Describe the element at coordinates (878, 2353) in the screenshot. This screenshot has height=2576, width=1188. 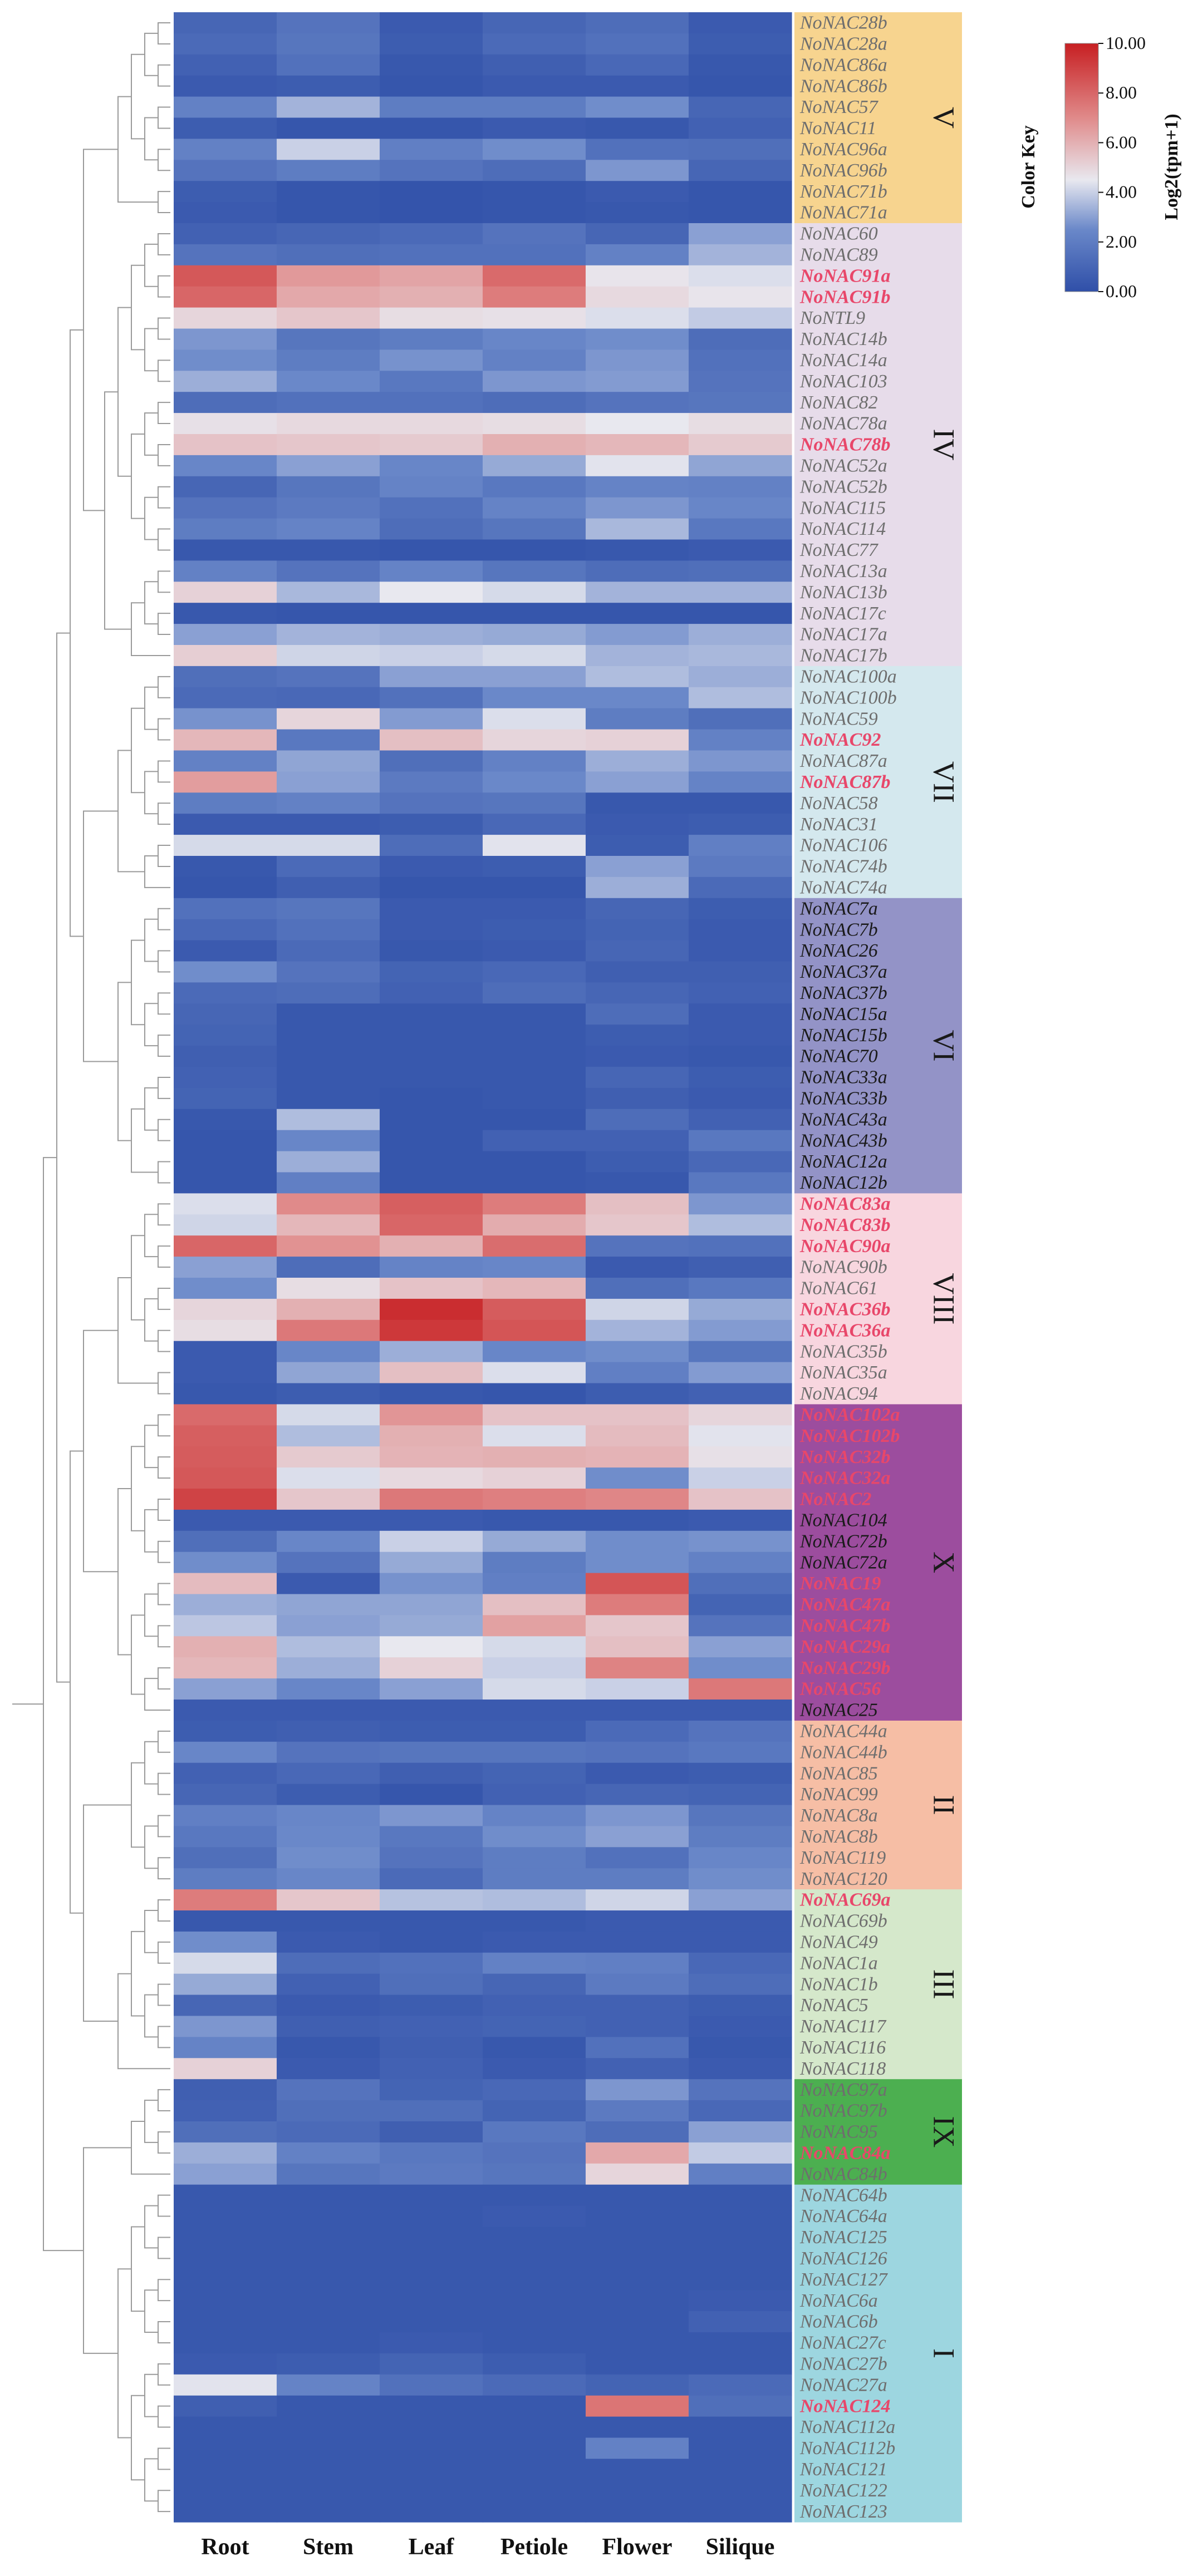
I see `group-band-I` at that location.